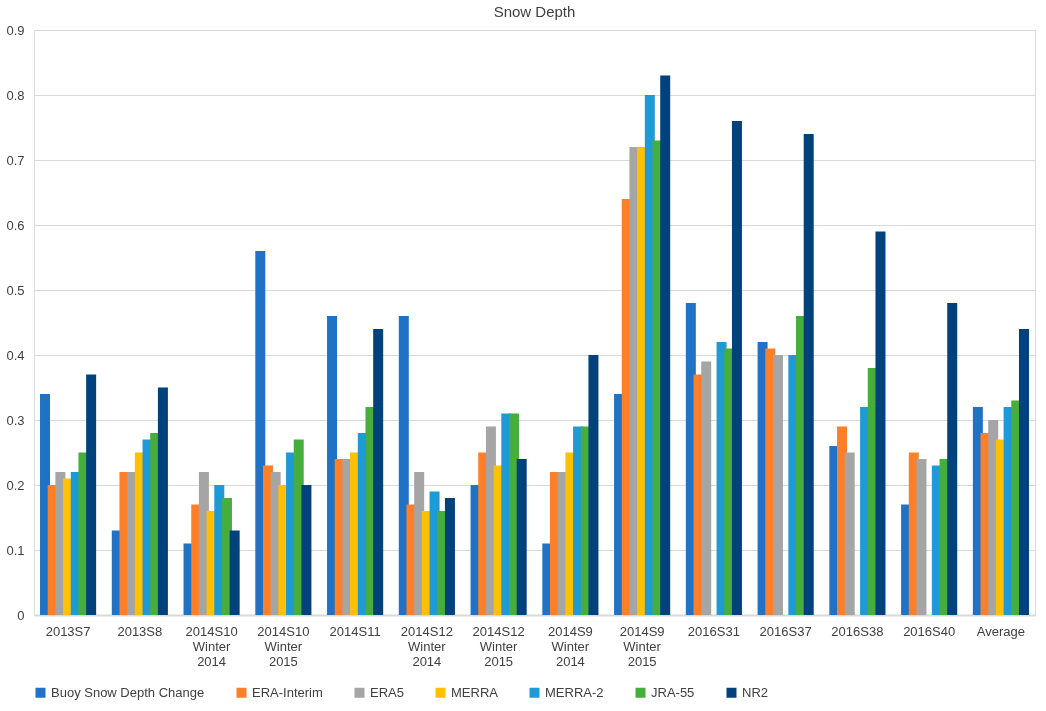 The width and height of the screenshot is (1046, 711). I want to click on y-tick-label: 0.7, so click(15, 160).